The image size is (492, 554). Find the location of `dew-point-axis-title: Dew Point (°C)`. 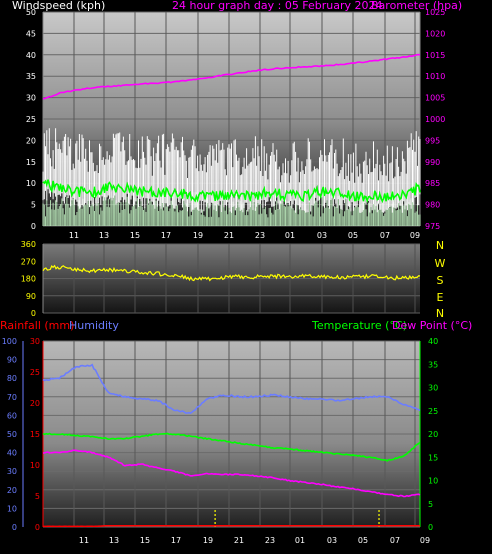

dew-point-axis-title: Dew Point (°C) is located at coordinates (432, 325).